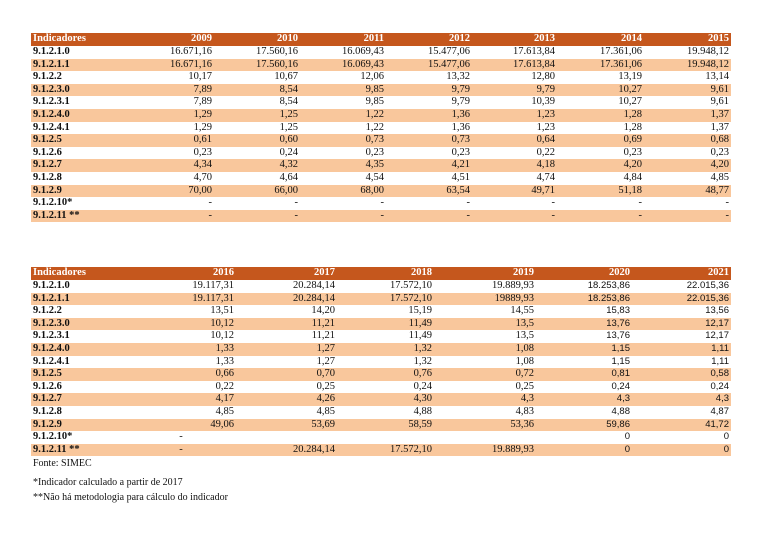 The image size is (768, 543). What do you see at coordinates (51, 285) in the screenshot?
I see `indicator-code: 9.1.2.1.0` at bounding box center [51, 285].